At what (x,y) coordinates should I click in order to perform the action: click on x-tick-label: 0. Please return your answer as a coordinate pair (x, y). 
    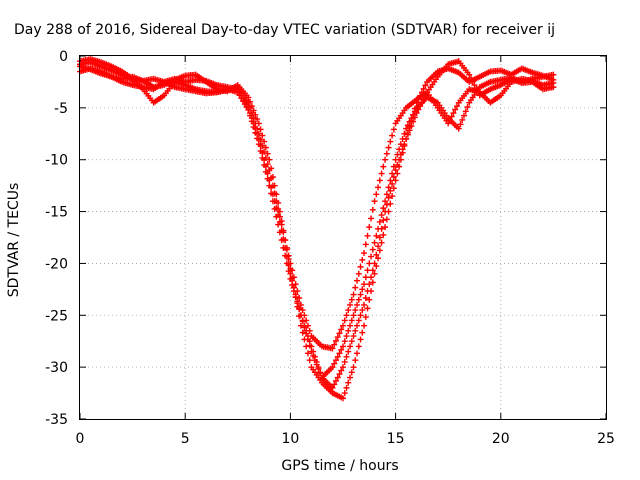
    Looking at the image, I should click on (80, 439).